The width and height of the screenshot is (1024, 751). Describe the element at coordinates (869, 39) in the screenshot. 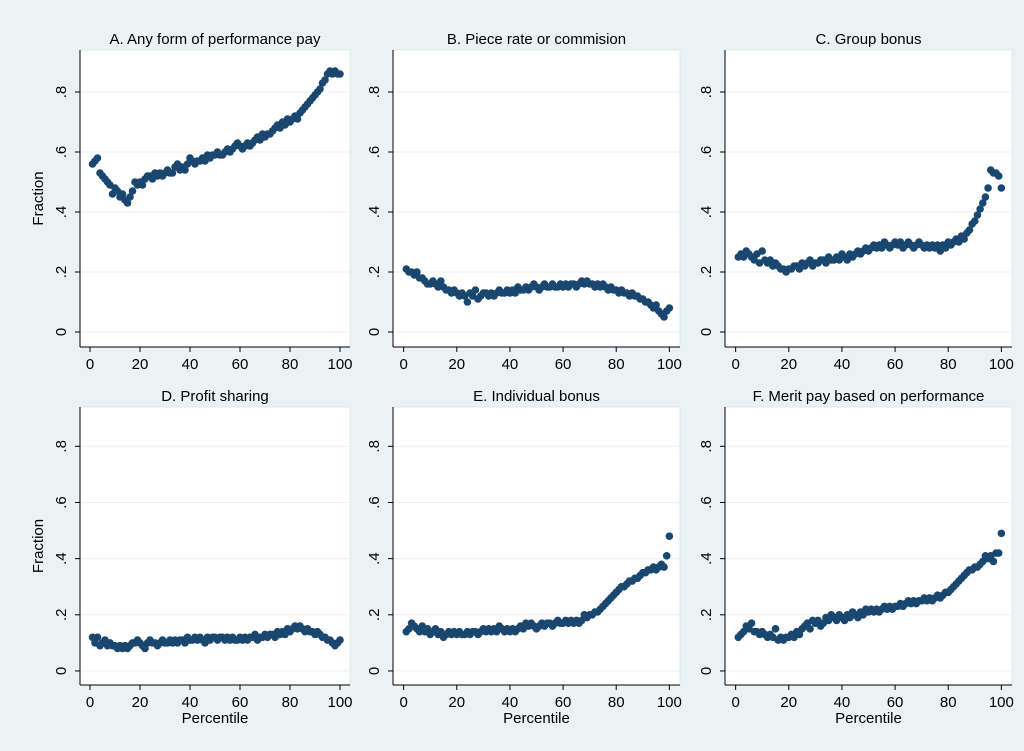

I see `panel-title: C. Group bonus` at that location.